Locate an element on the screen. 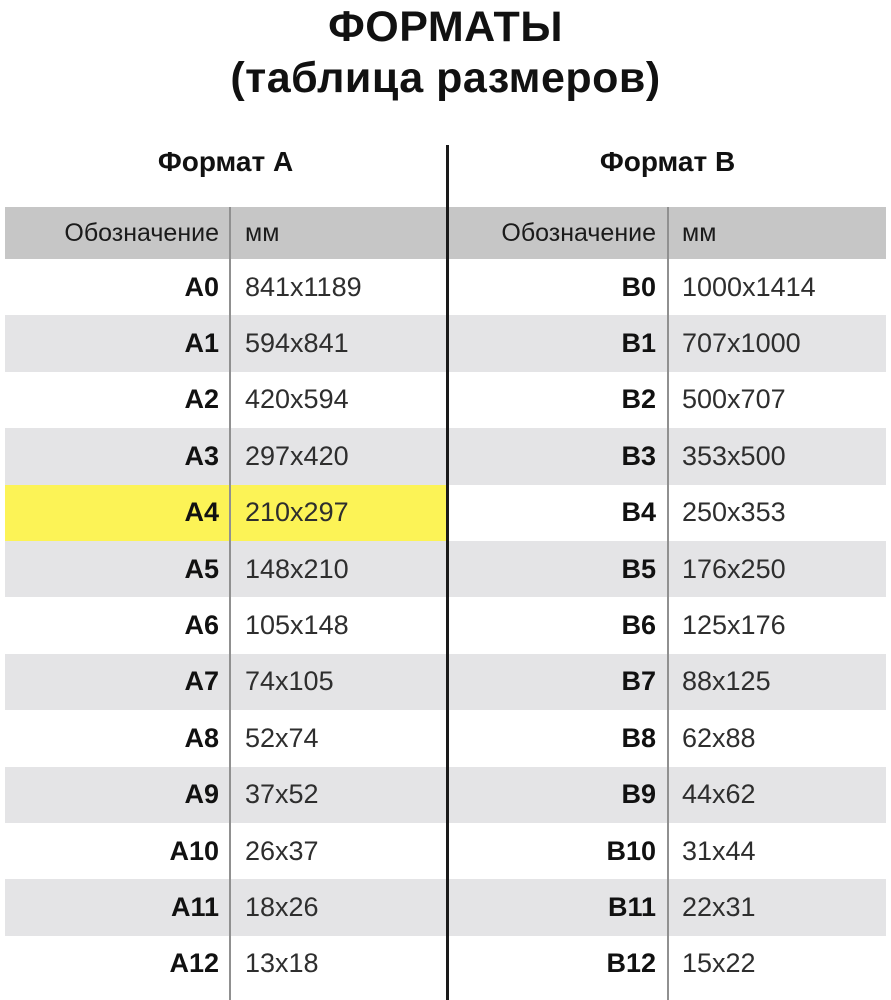 Image resolution: width=891 pixels, height=1000 pixels. page-title: ФОРМАТЫ is located at coordinates (445, 27).